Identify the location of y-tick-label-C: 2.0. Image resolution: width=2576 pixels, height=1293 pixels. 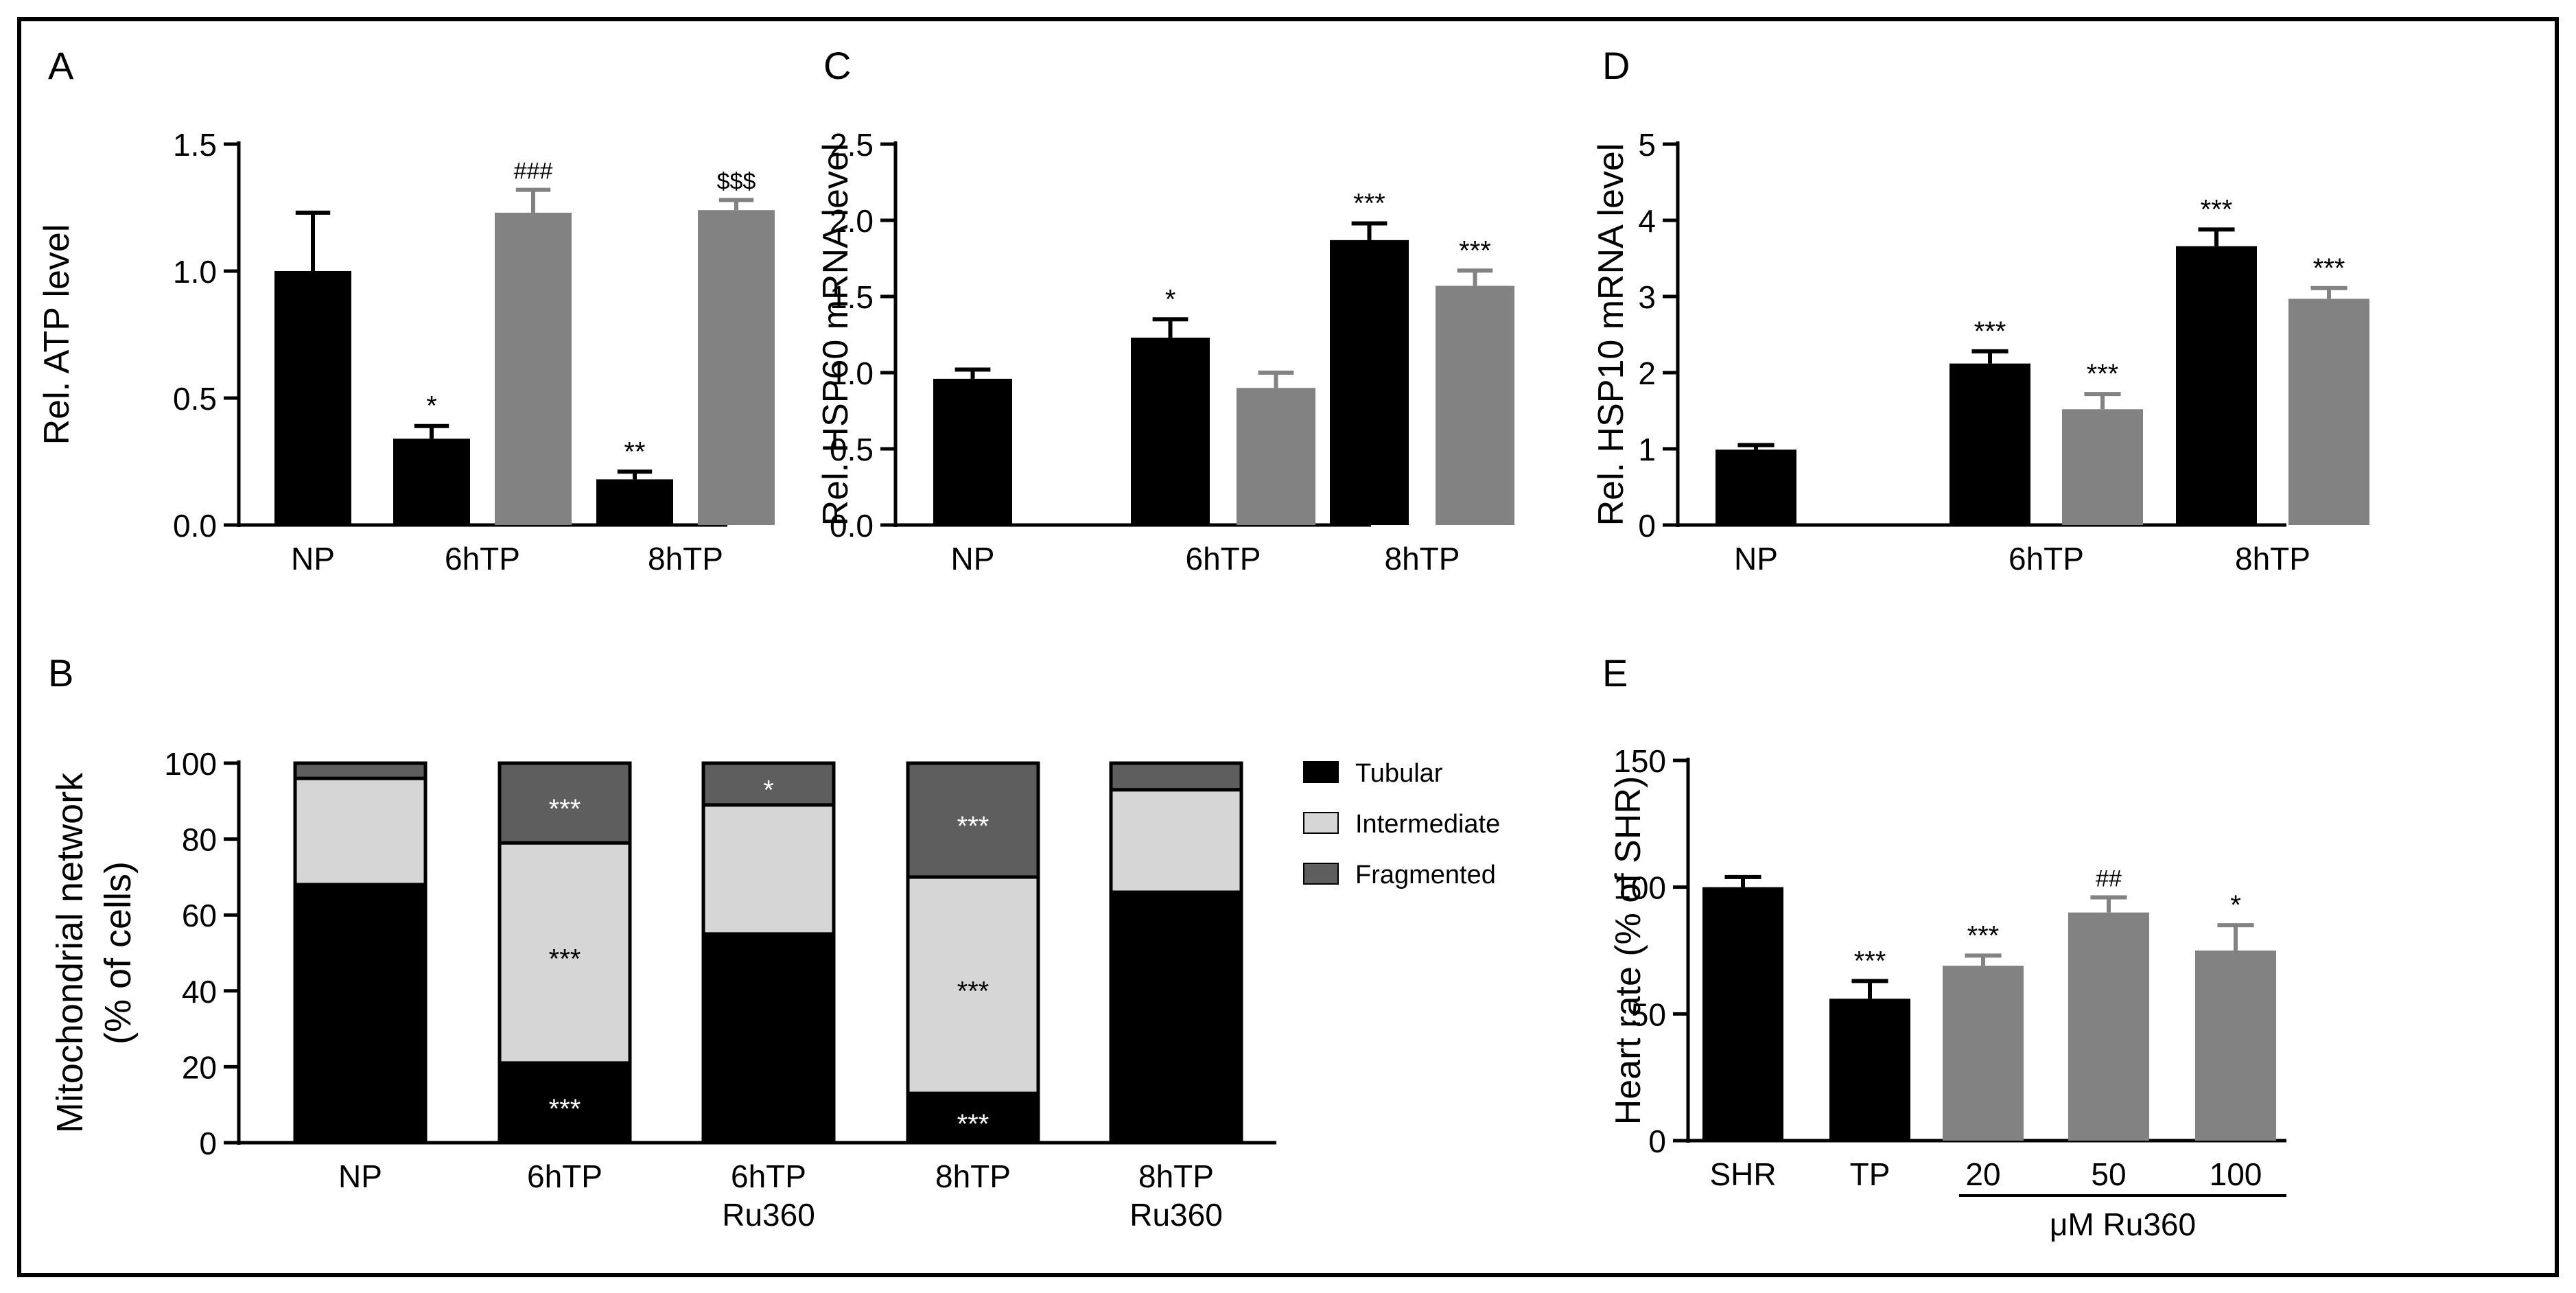
(852, 221).